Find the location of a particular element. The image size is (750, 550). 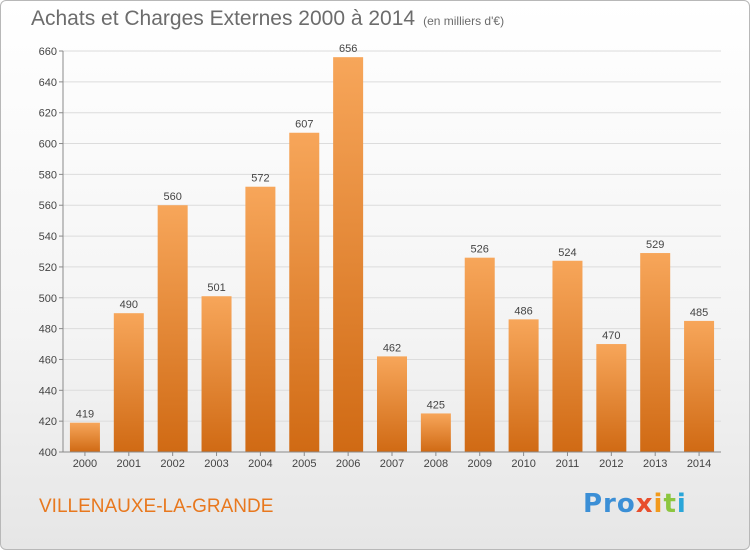

y-tick-label: 500 is located at coordinates (48, 299).